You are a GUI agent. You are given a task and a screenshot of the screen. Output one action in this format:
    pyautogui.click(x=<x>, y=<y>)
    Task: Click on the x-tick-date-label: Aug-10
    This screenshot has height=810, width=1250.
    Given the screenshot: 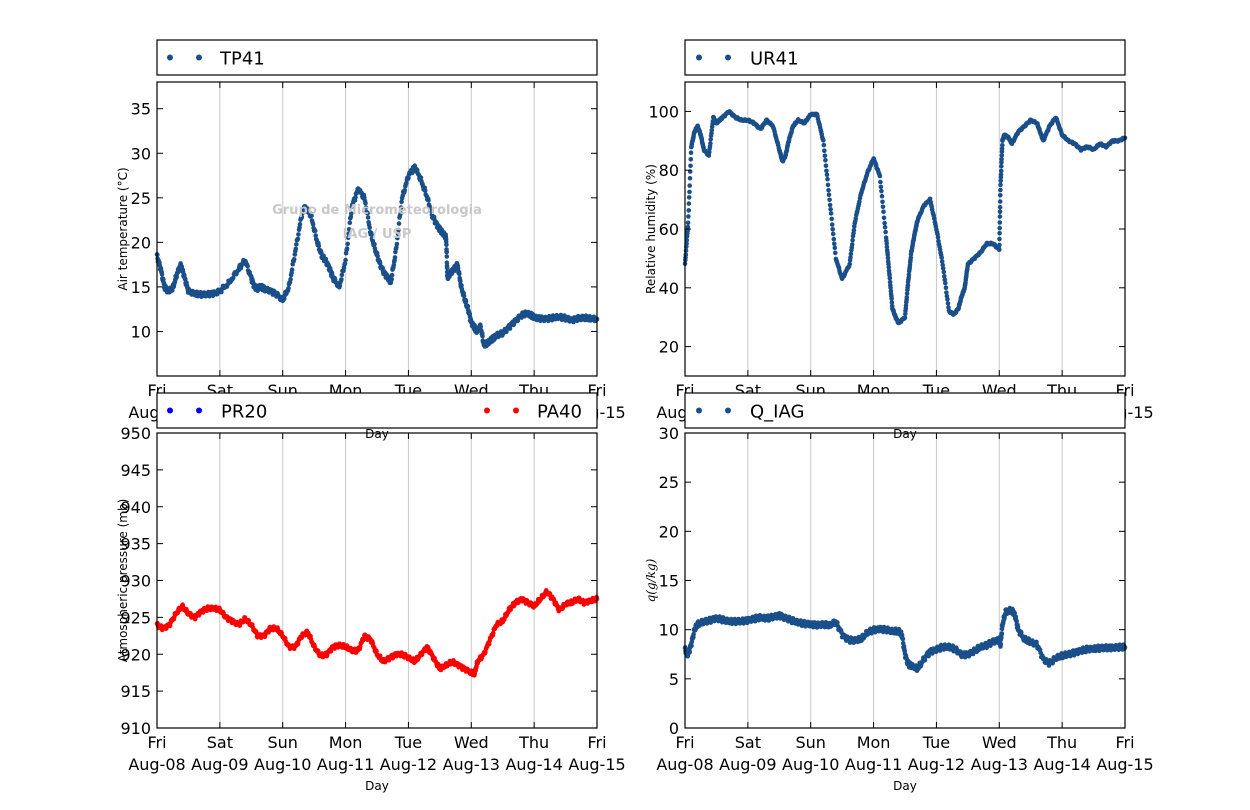 What is the action you would take?
    pyautogui.click(x=810, y=764)
    